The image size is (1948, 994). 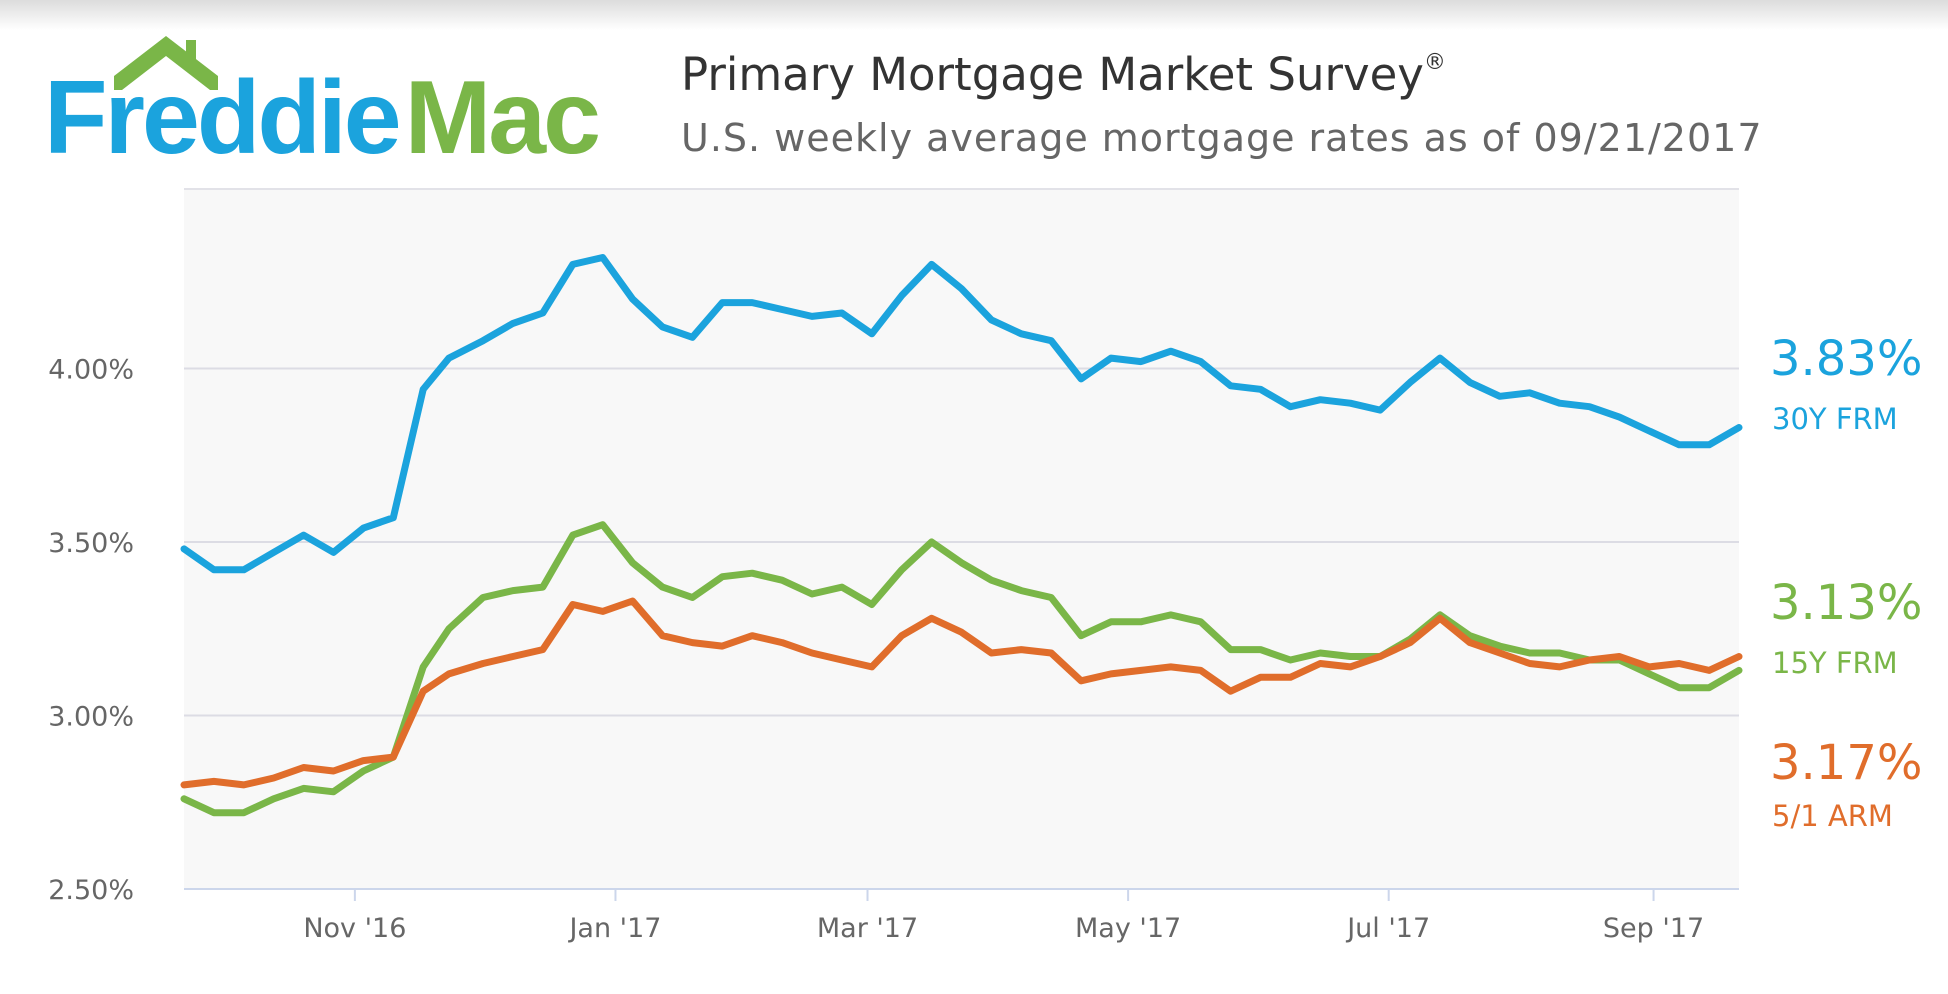 What do you see at coordinates (1052, 74) in the screenshot?
I see `chart-title-text: Primary Mortgage Market Survey` at bounding box center [1052, 74].